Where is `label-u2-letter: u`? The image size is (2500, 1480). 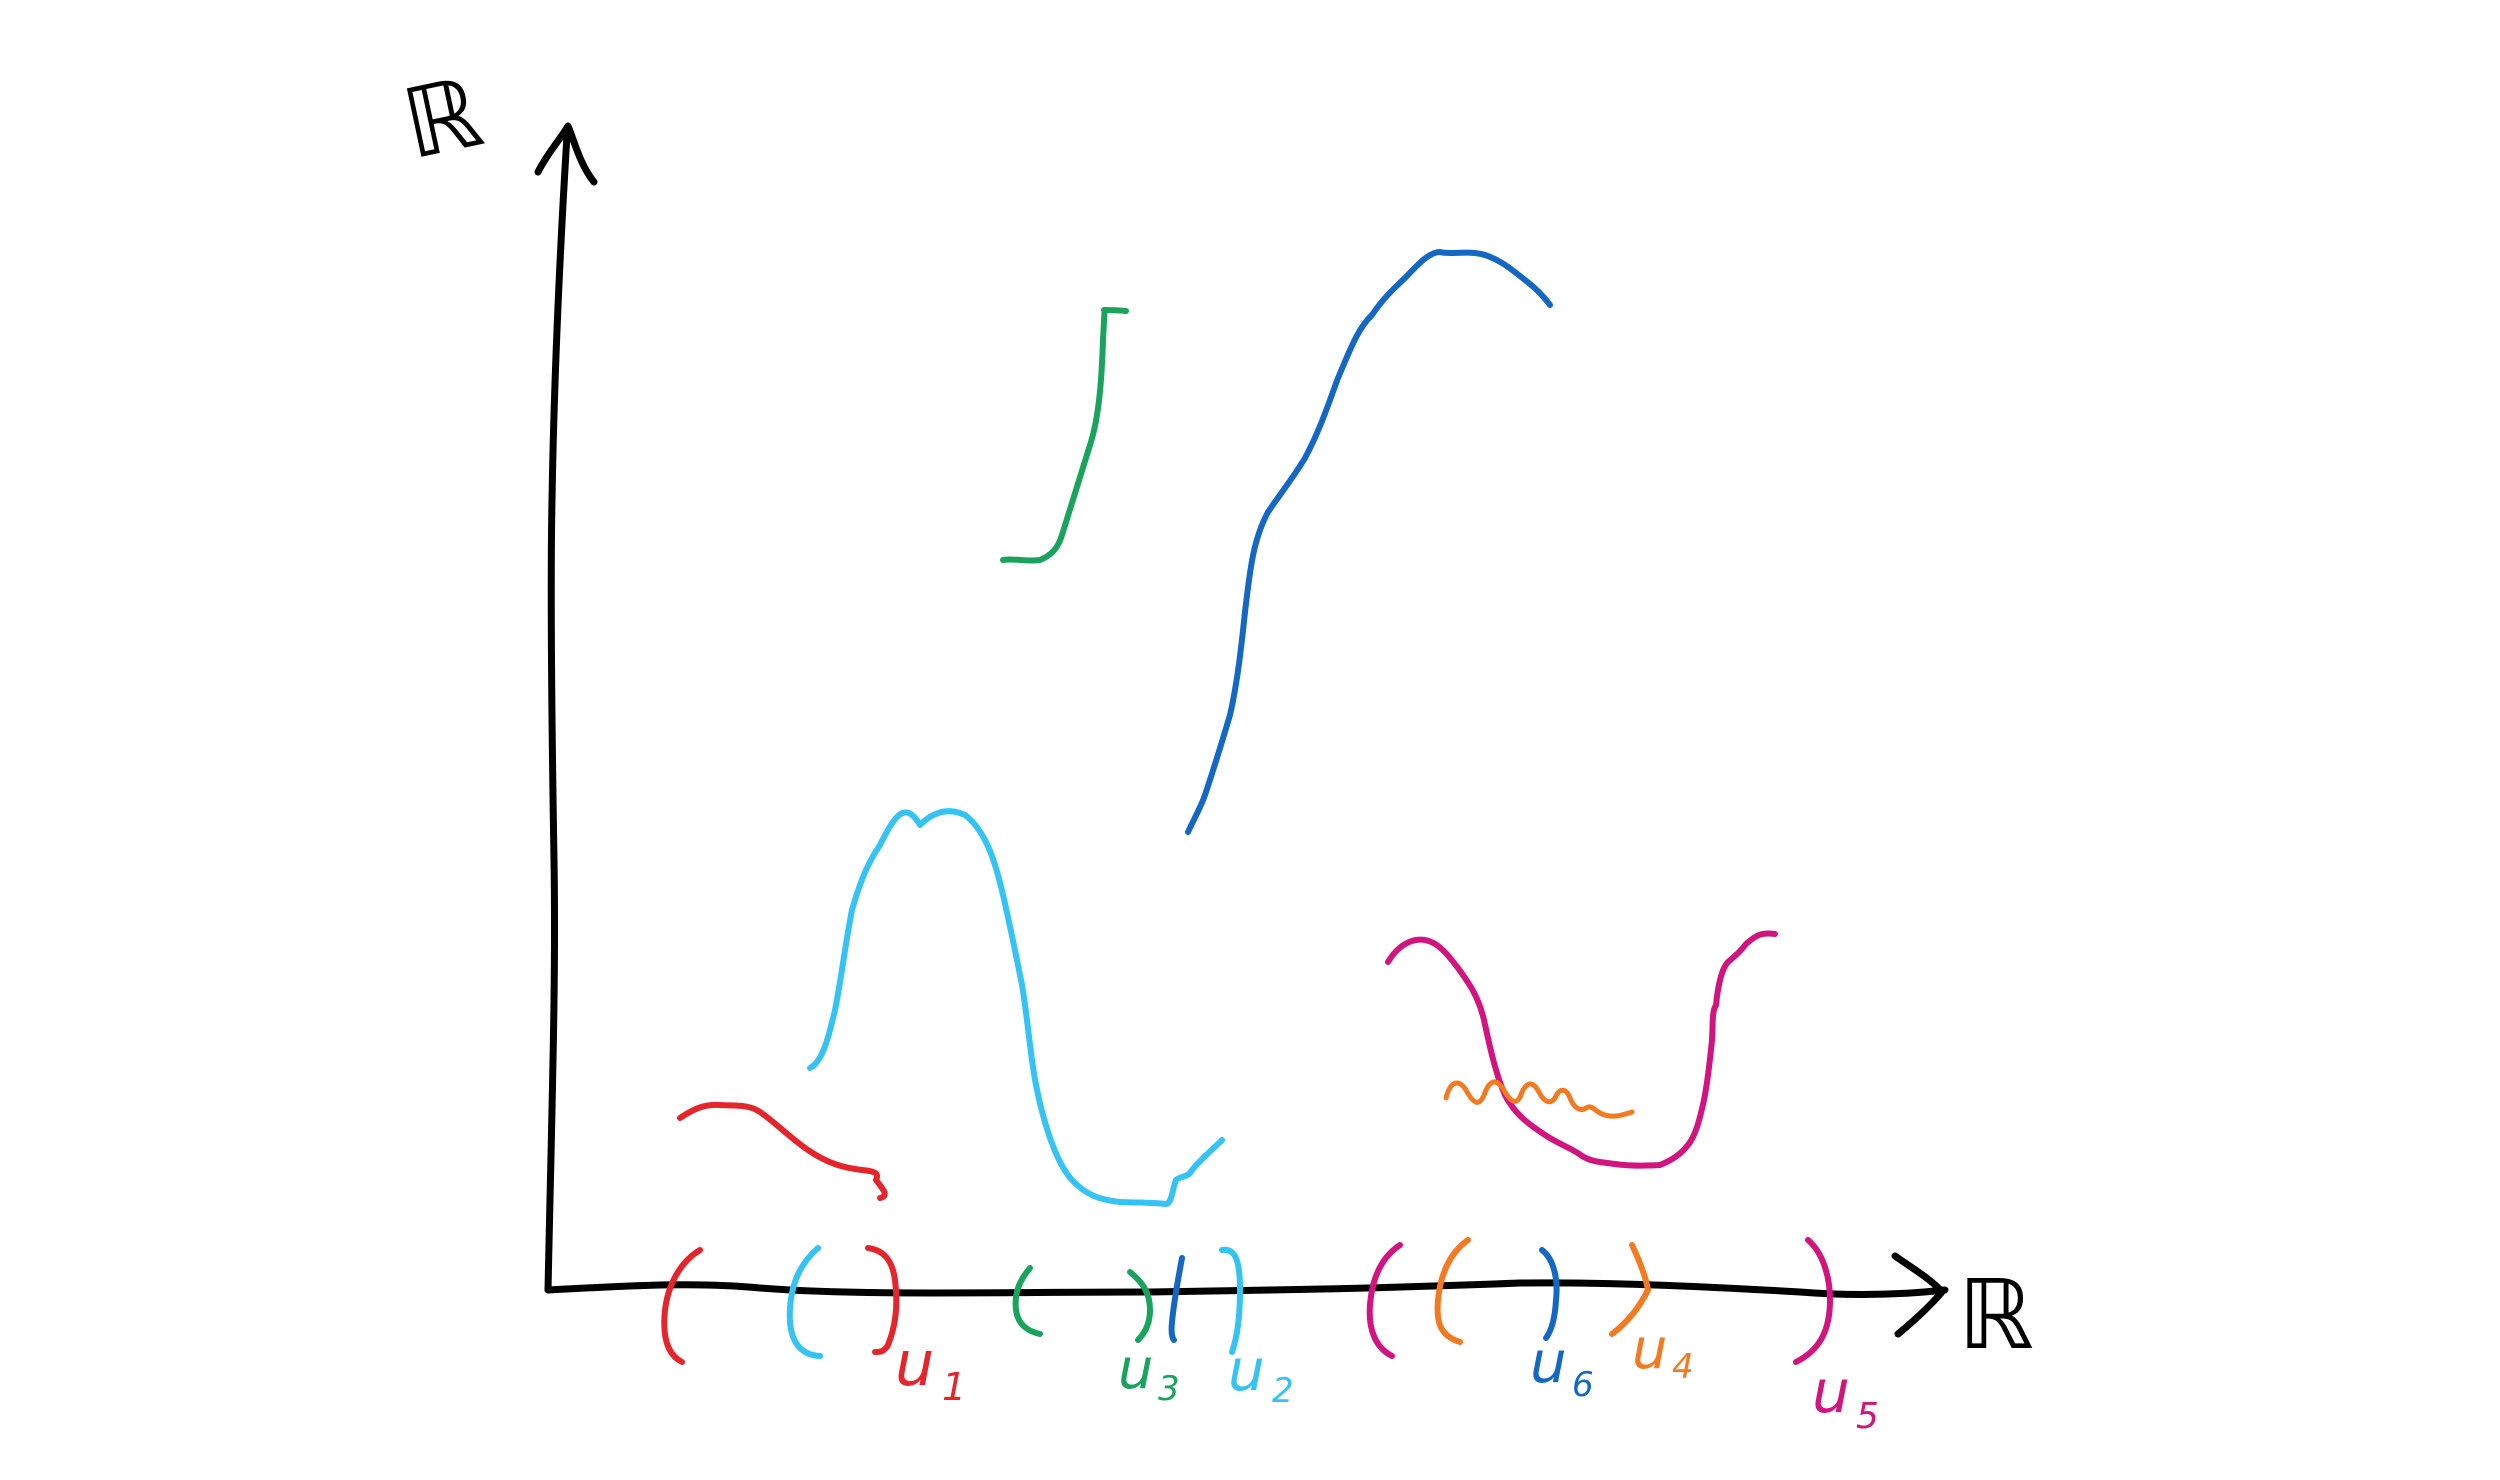 label-u2-letter: u is located at coordinates (1246, 1370).